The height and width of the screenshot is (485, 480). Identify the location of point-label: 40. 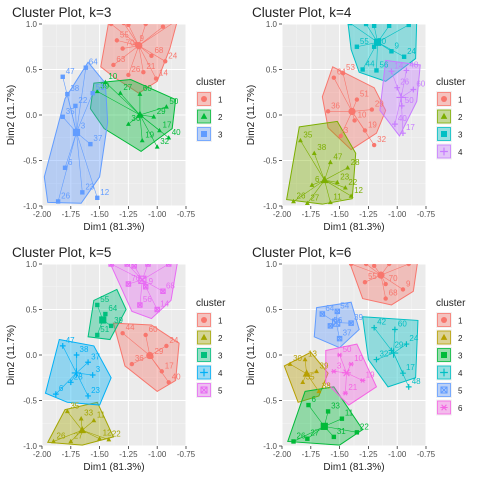
(176, 376).